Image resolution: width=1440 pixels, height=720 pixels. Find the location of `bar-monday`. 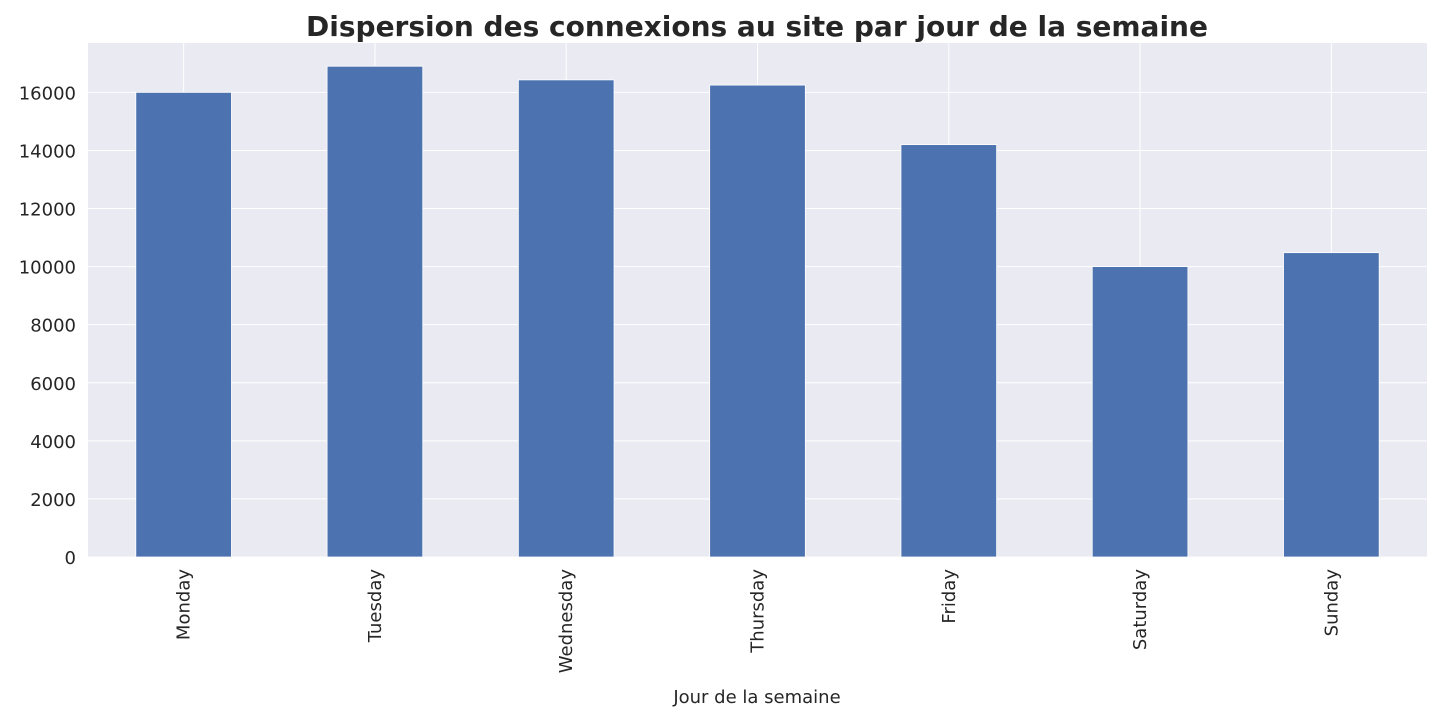

bar-monday is located at coordinates (183, 324).